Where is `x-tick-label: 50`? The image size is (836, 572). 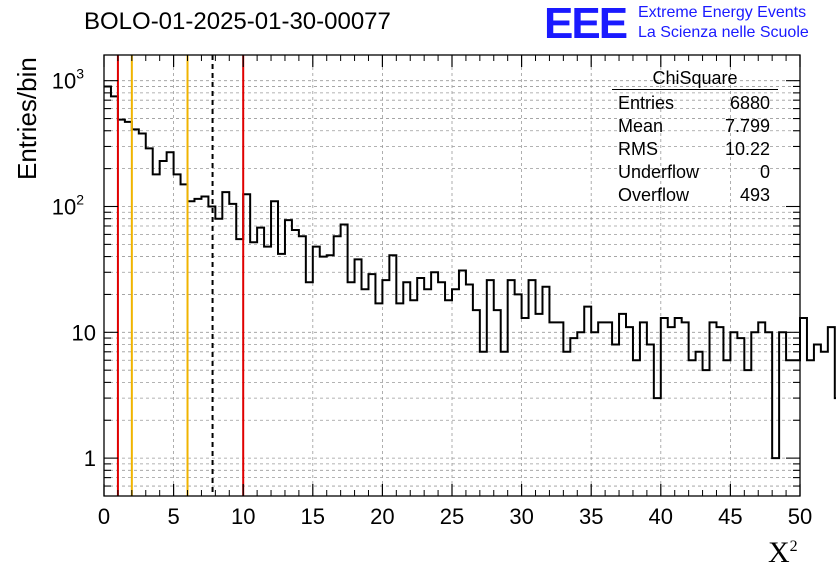
x-tick-label: 50 is located at coordinates (800, 516).